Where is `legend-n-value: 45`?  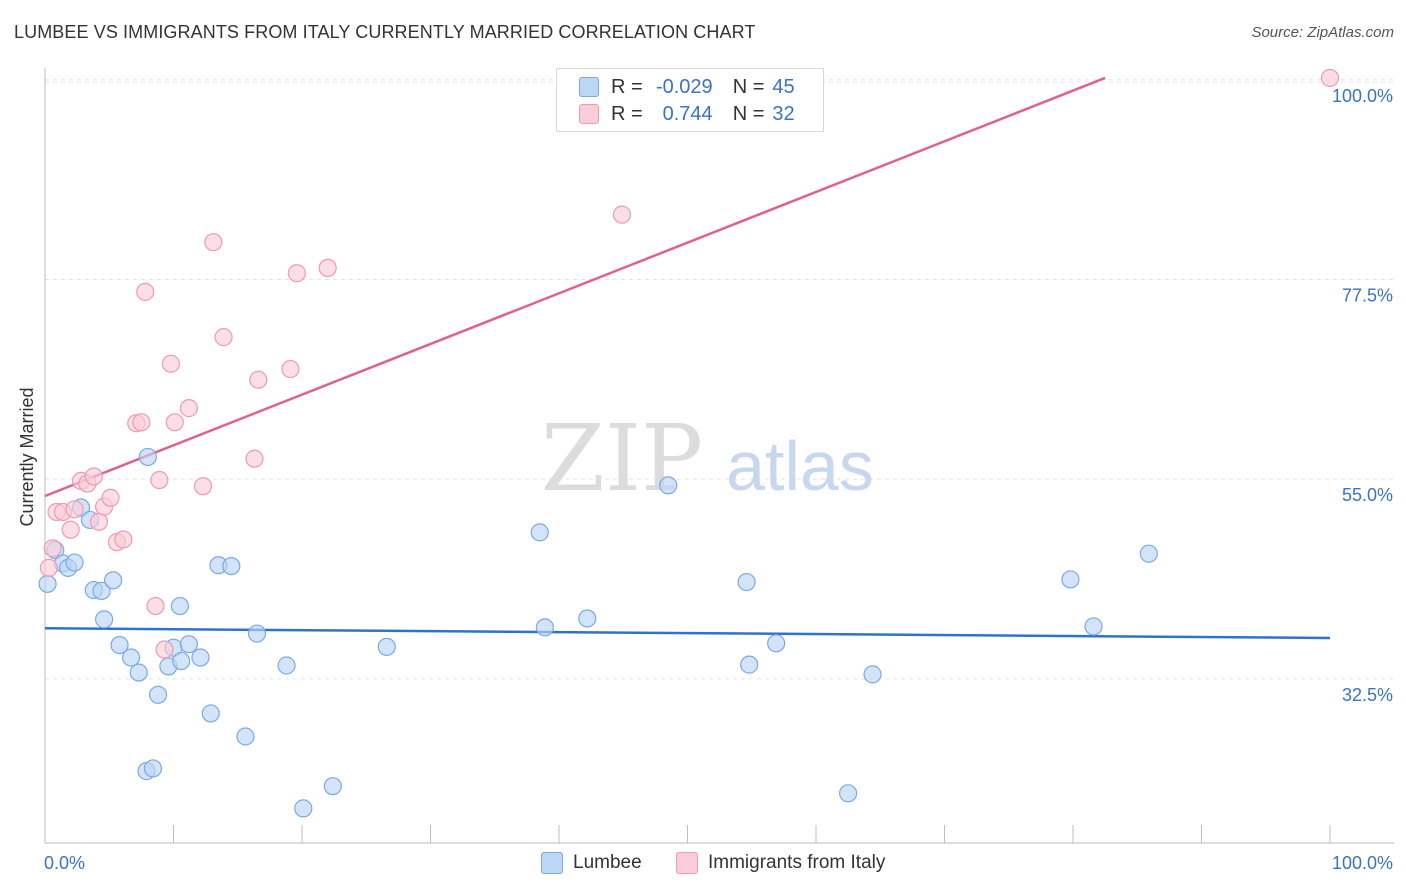 legend-n-value: 45 is located at coordinates (783, 86).